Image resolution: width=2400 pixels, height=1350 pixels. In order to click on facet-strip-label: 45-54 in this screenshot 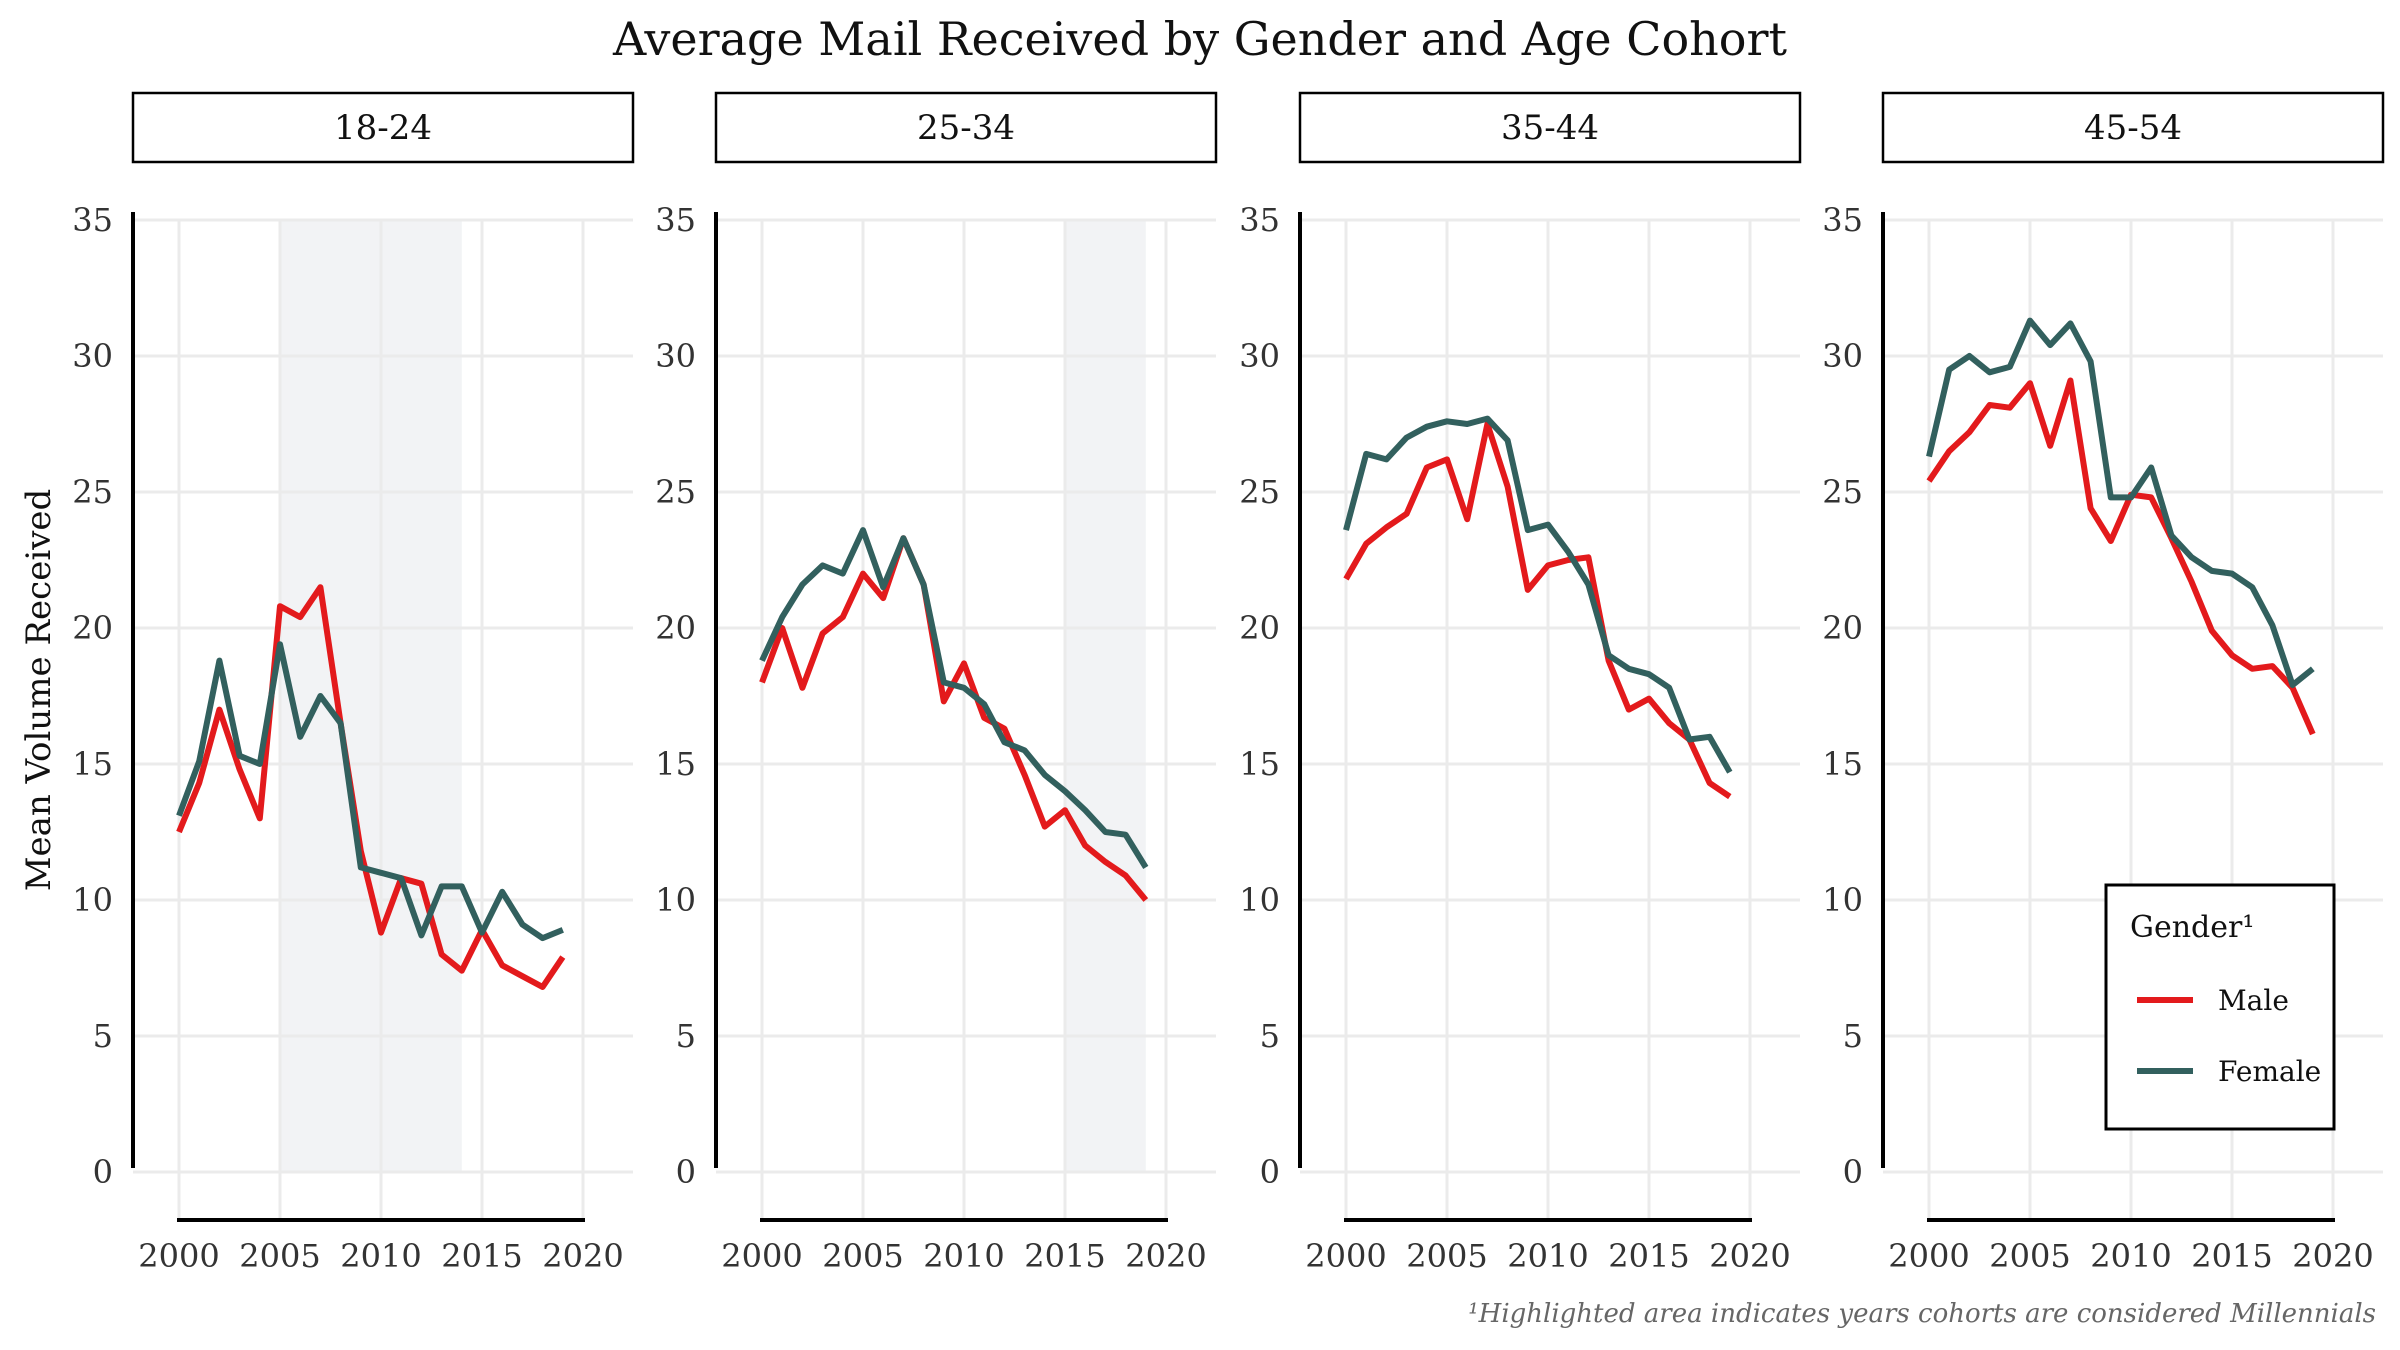, I will do `click(2133, 128)`.